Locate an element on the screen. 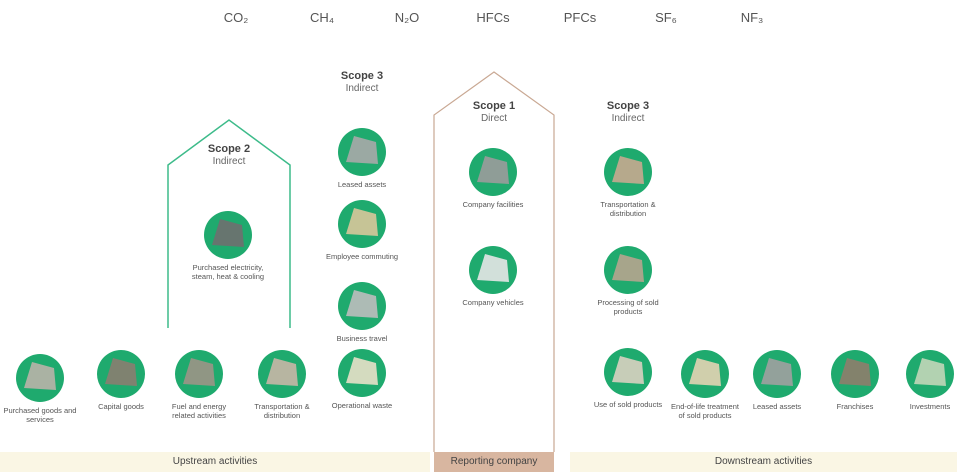 This screenshot has height=472, width=957. scope-title: Scope 1 is located at coordinates (494, 106).